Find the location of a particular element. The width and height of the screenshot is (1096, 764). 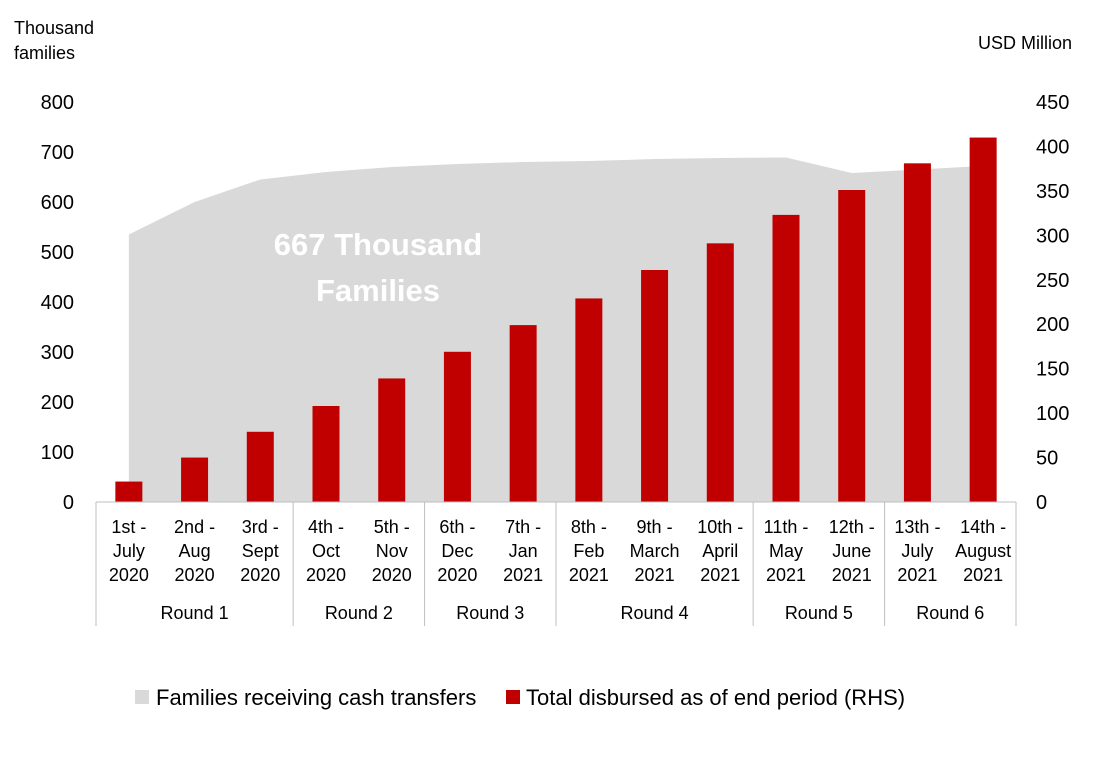

right-tick-label: 200 is located at coordinates (1052, 325).